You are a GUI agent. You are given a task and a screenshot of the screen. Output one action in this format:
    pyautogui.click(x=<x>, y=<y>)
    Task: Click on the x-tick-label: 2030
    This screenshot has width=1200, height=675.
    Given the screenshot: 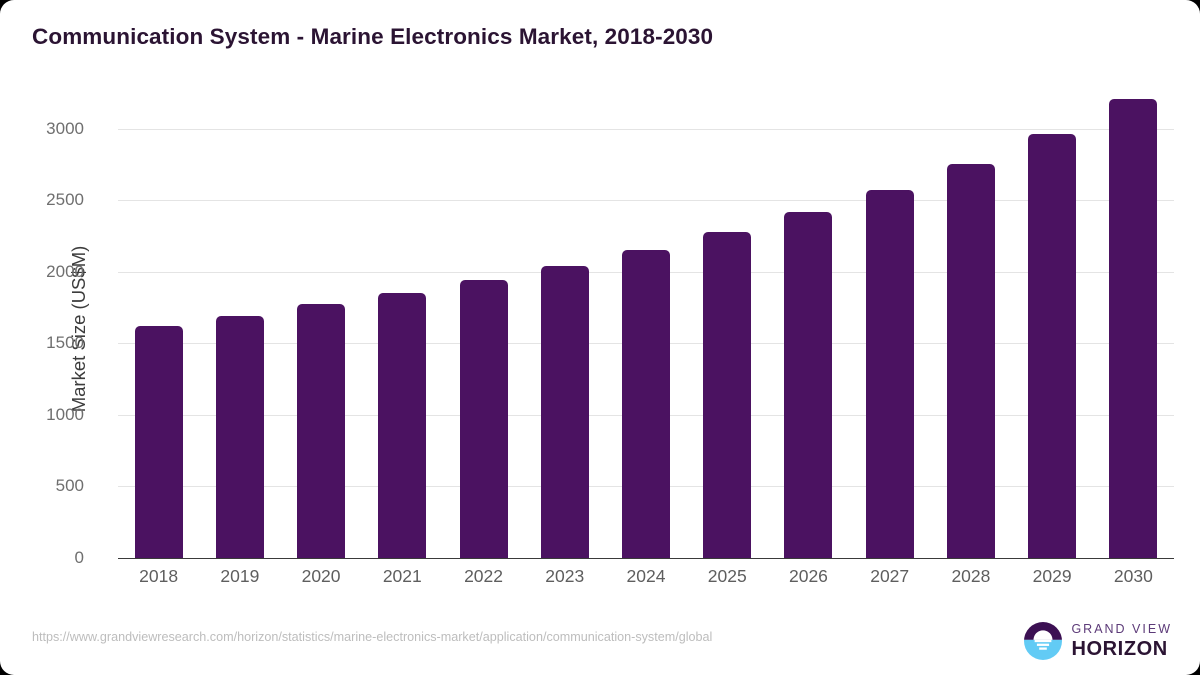 What is the action you would take?
    pyautogui.click(x=1133, y=576)
    